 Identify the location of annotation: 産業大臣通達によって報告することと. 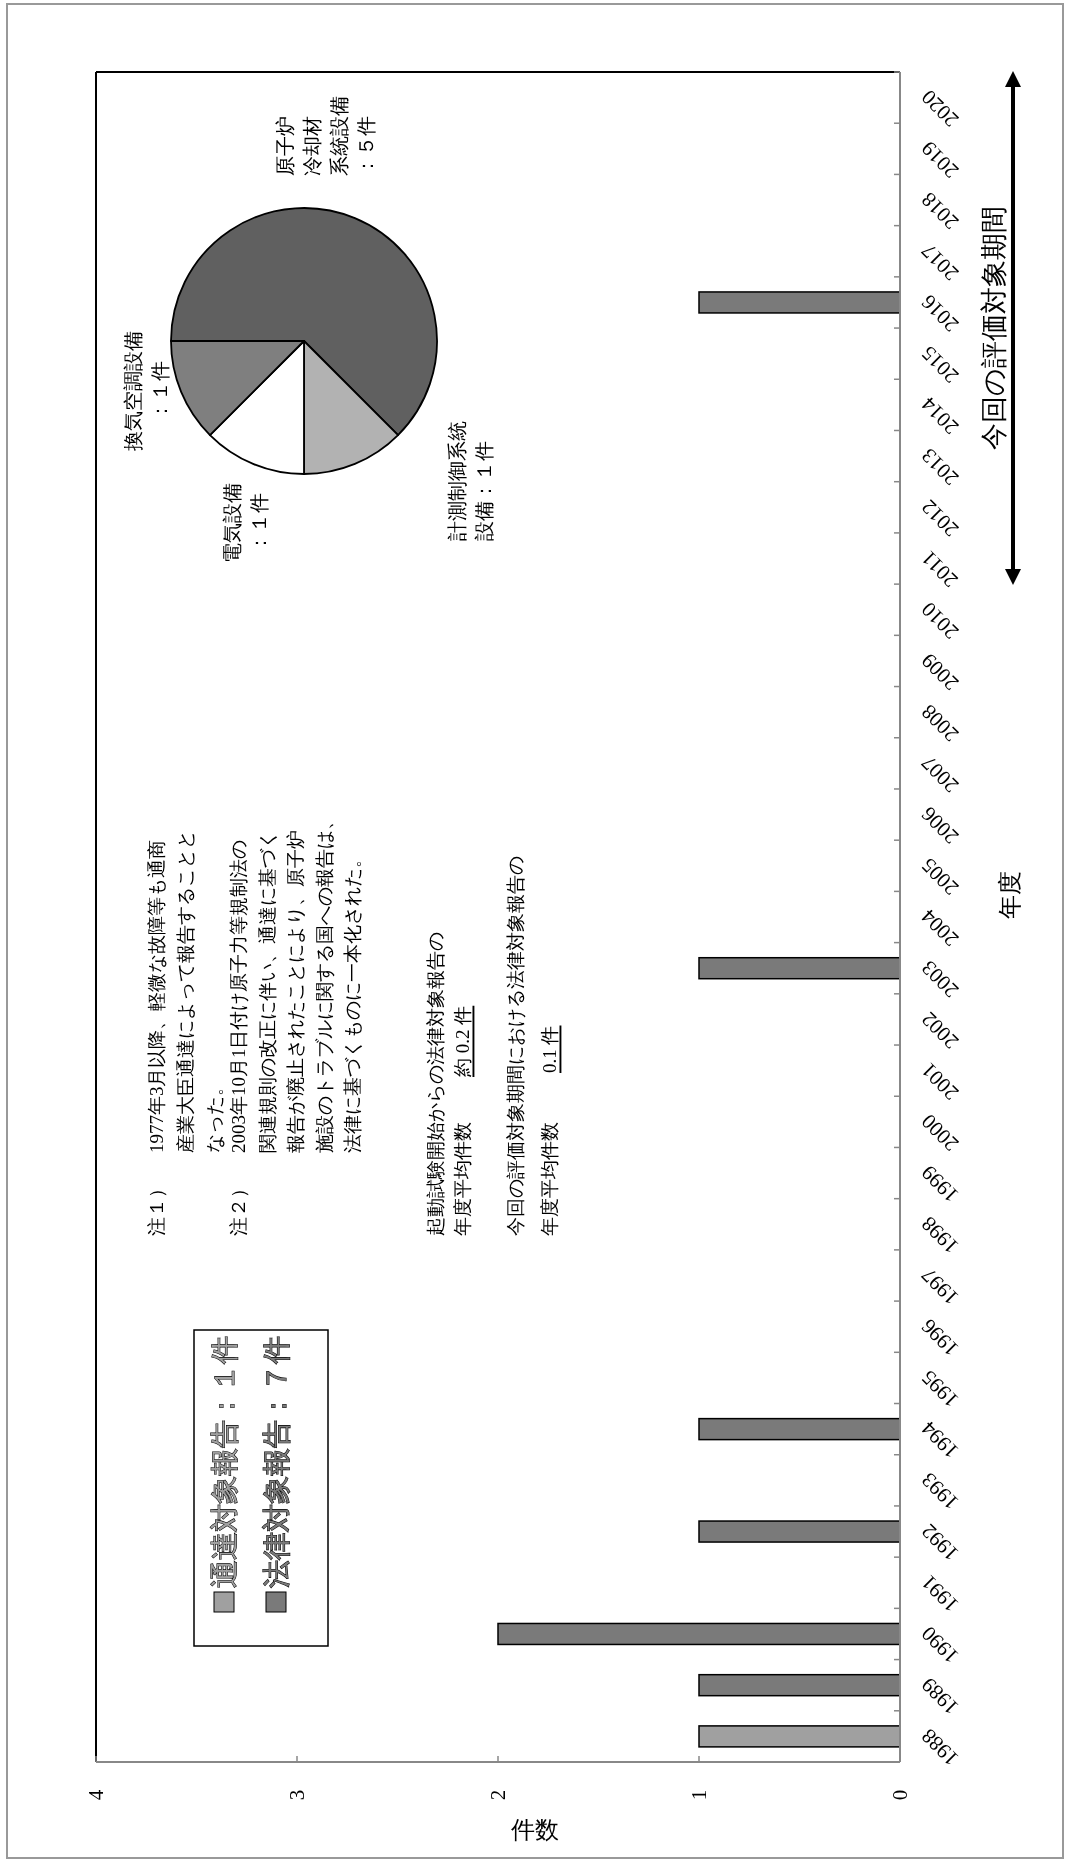
(185, 991).